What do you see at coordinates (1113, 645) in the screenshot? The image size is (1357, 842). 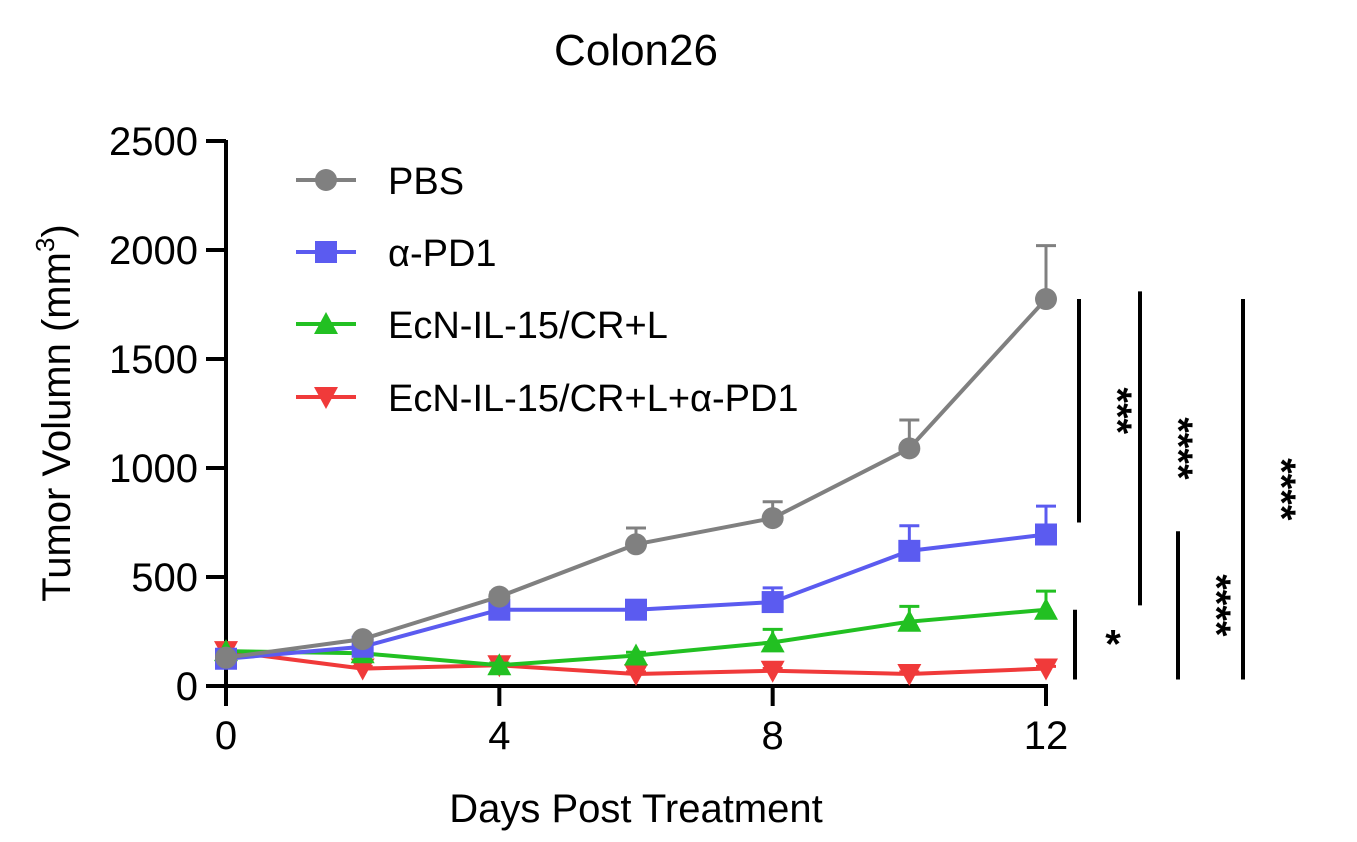 I see `significance-label: *` at bounding box center [1113, 645].